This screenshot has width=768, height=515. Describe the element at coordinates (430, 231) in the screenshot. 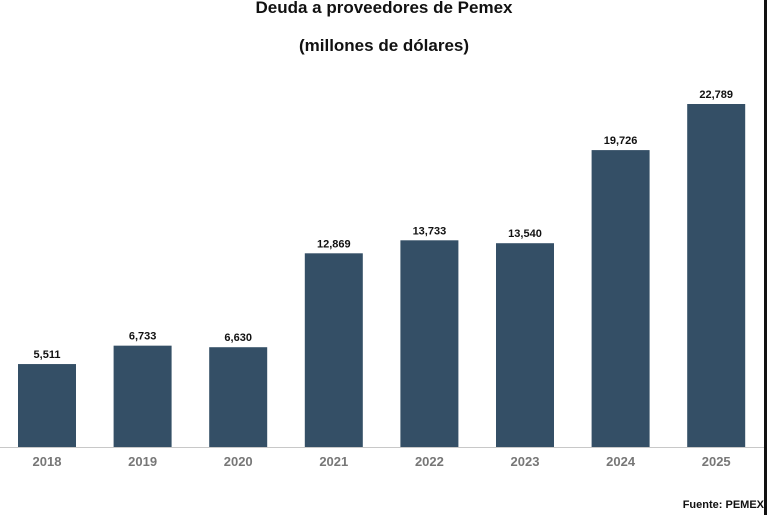

I see `data-label-2022: 13,733` at that location.